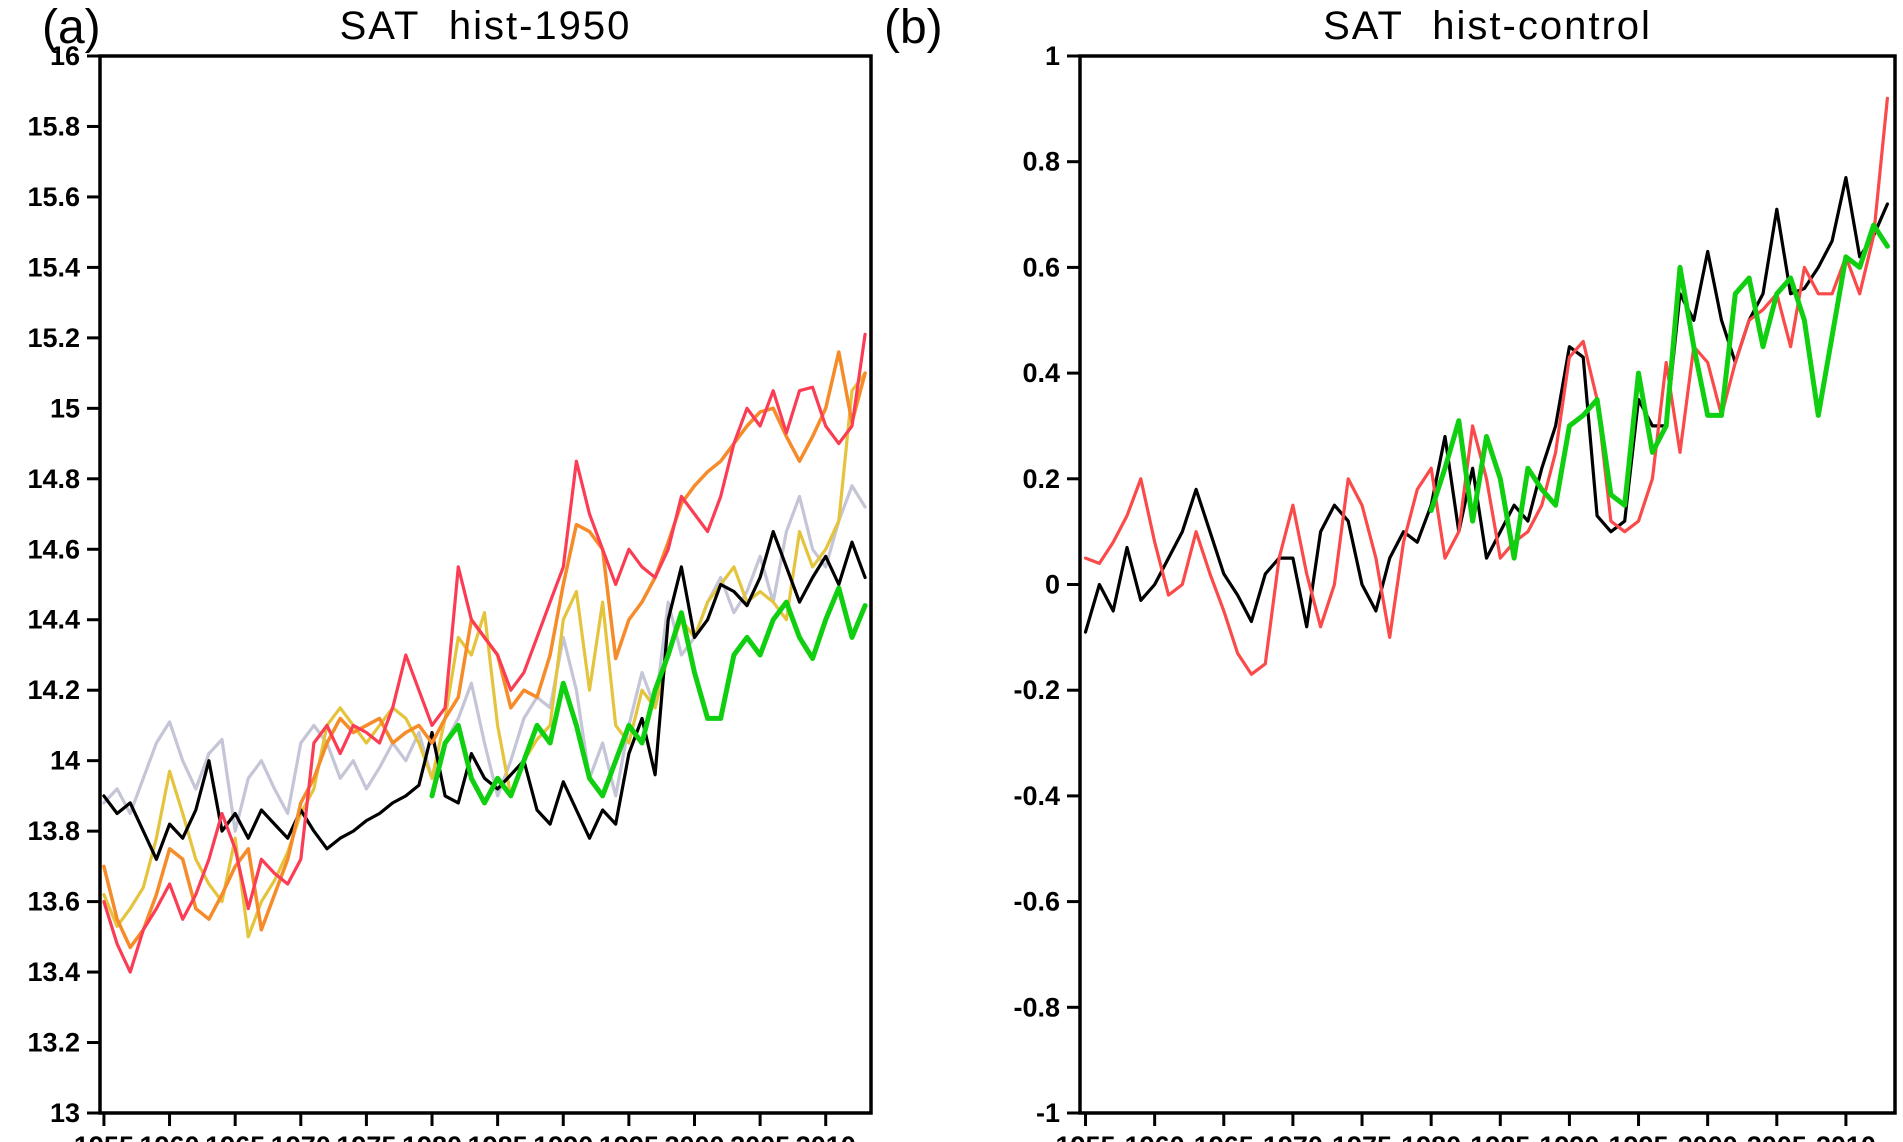 Image resolution: width=1903 pixels, height=1142 pixels. What do you see at coordinates (53, 549) in the screenshot?
I see `y-tick-label: 14.6` at bounding box center [53, 549].